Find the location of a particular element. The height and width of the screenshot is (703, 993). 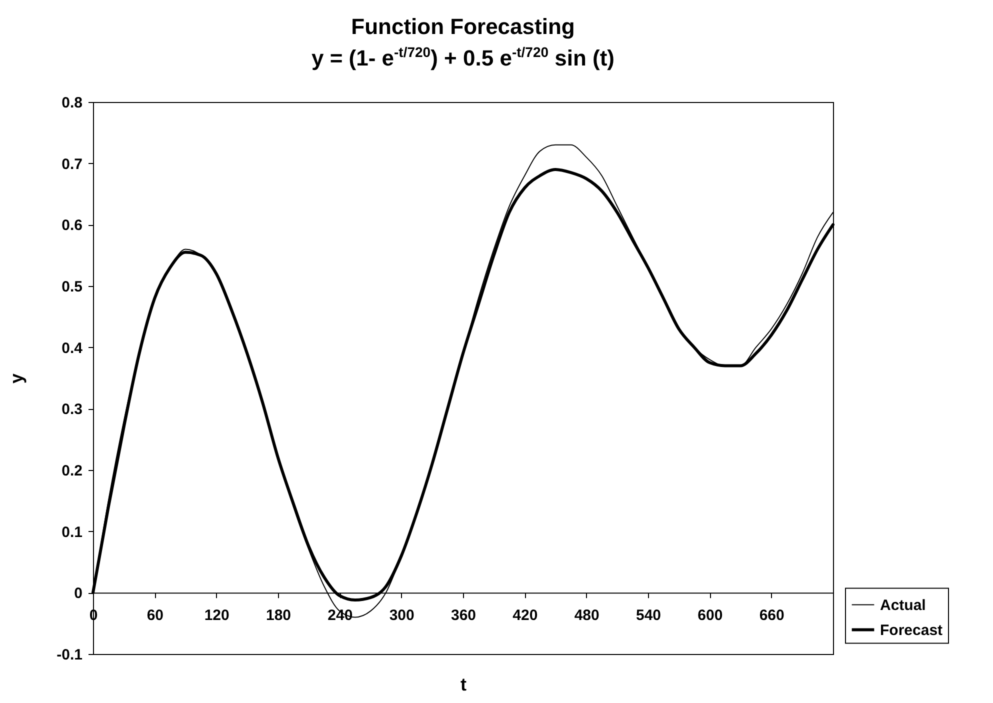

x-tick-label: 600 is located at coordinates (710, 615).